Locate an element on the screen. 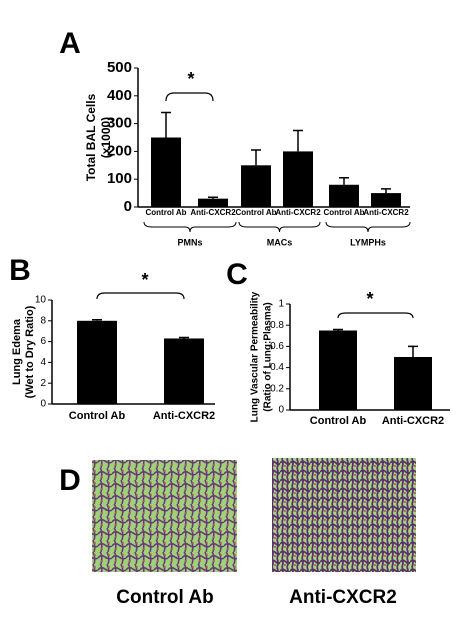 Image resolution: width=474 pixels, height=637 pixels. y-axis-label: Lung Vascular Permeability is located at coordinates (255, 356).